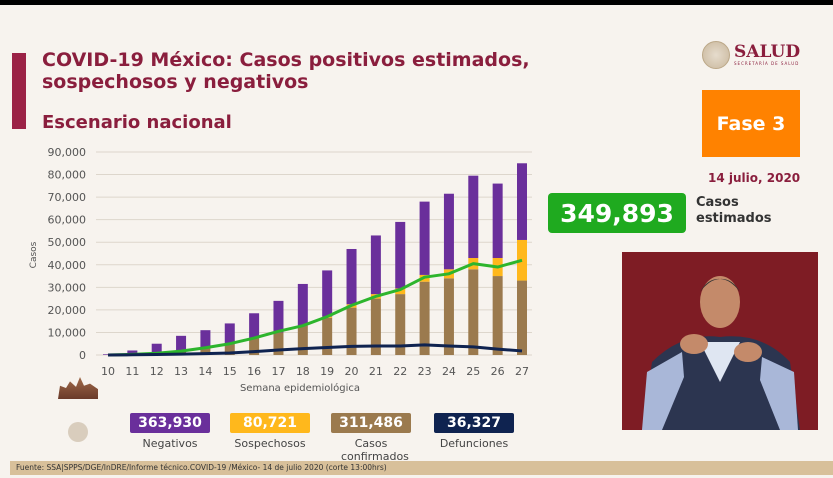 The image size is (833, 478). Describe the element at coordinates (170, 423) in the screenshot. I see `legend-value: 363,930` at that location.